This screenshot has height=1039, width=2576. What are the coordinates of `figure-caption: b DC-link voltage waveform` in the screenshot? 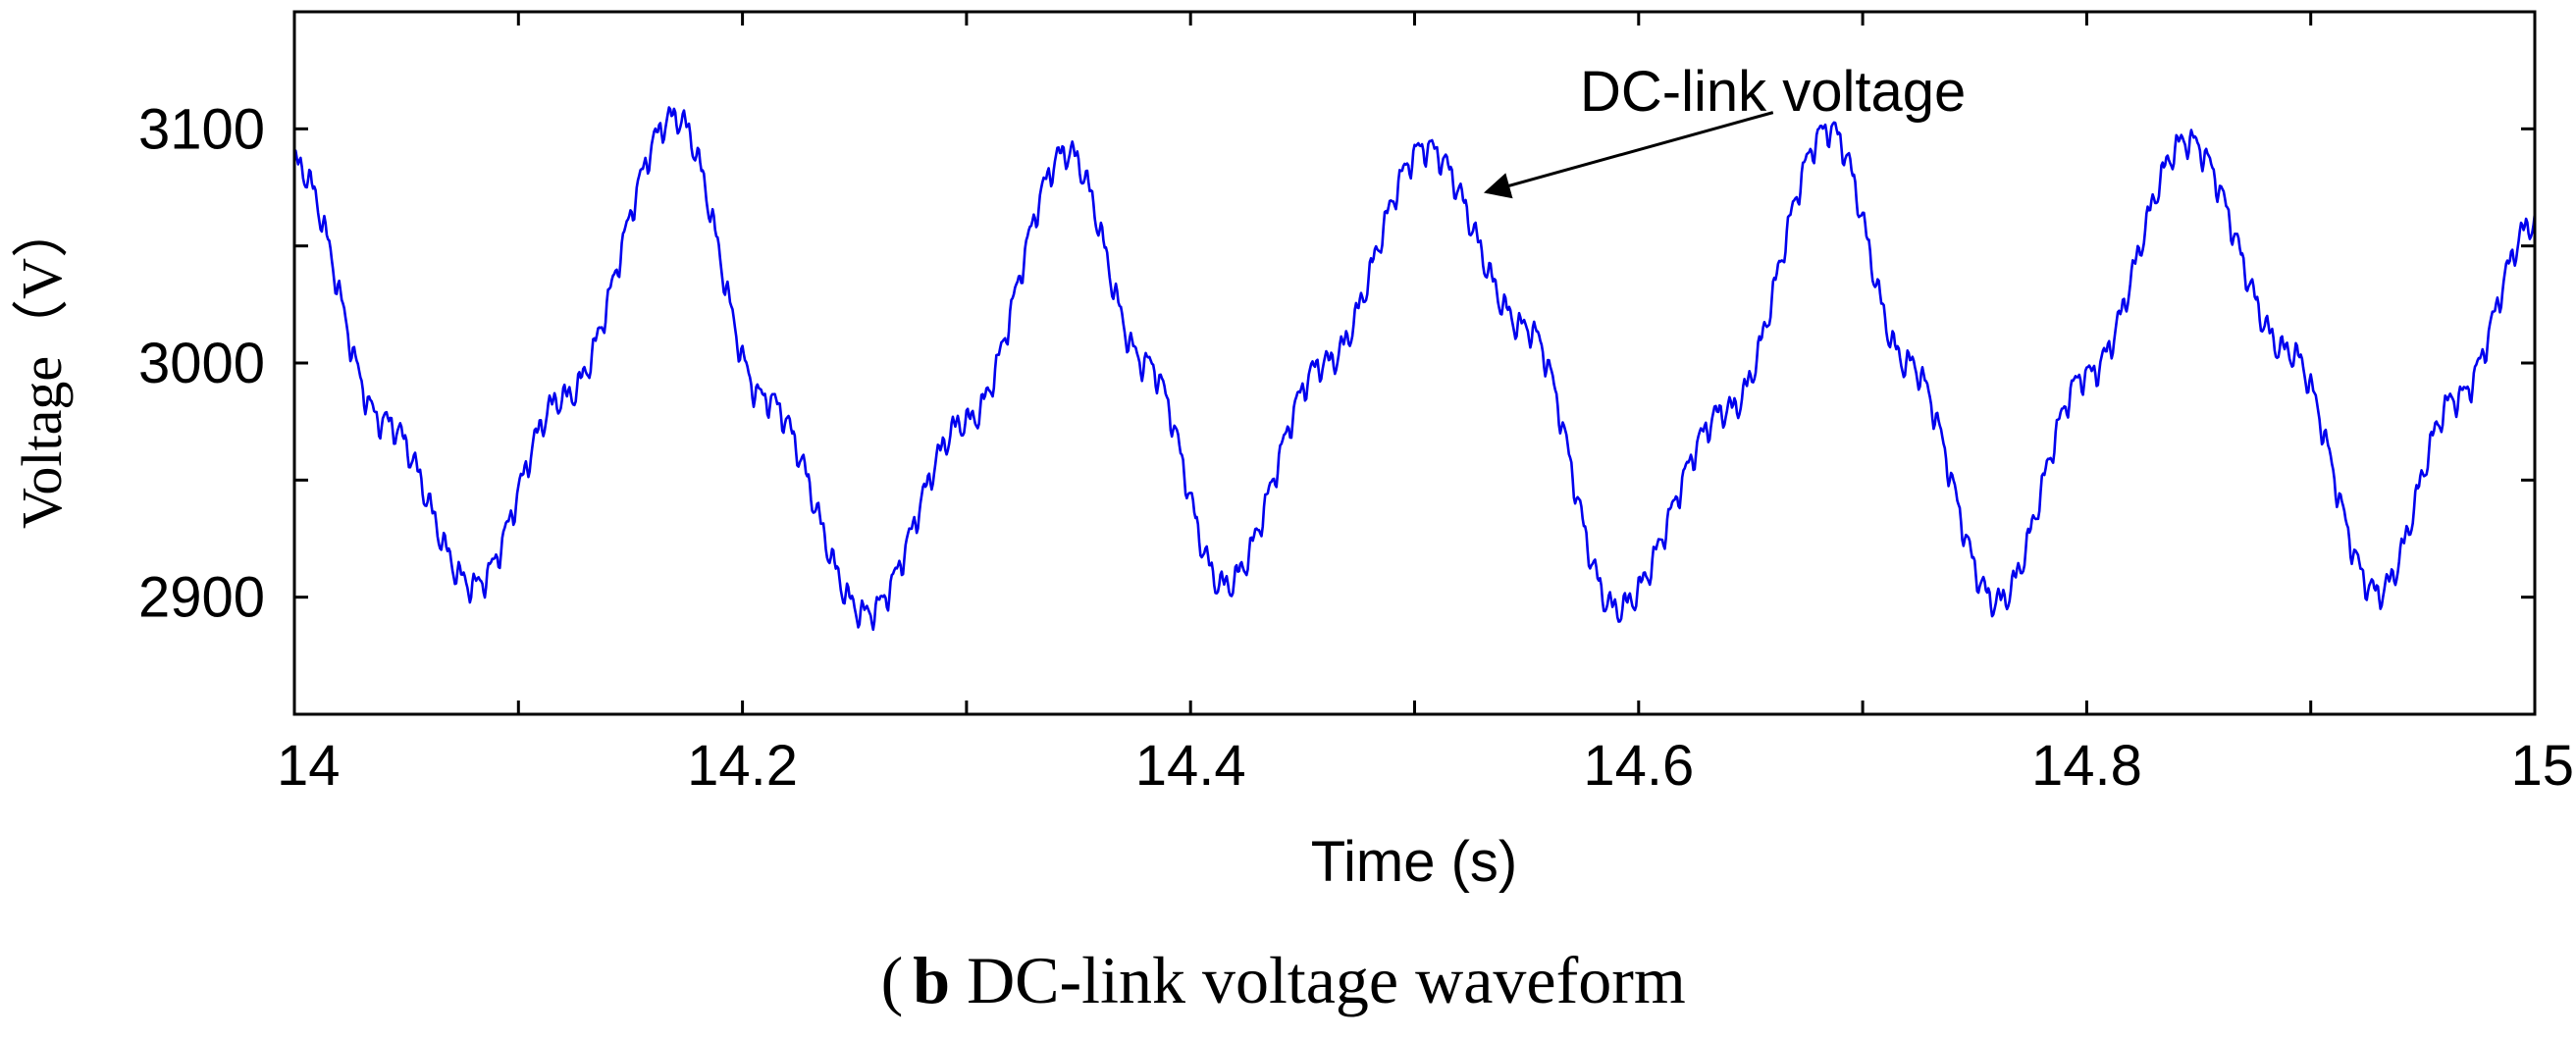 It's located at (1299, 980).